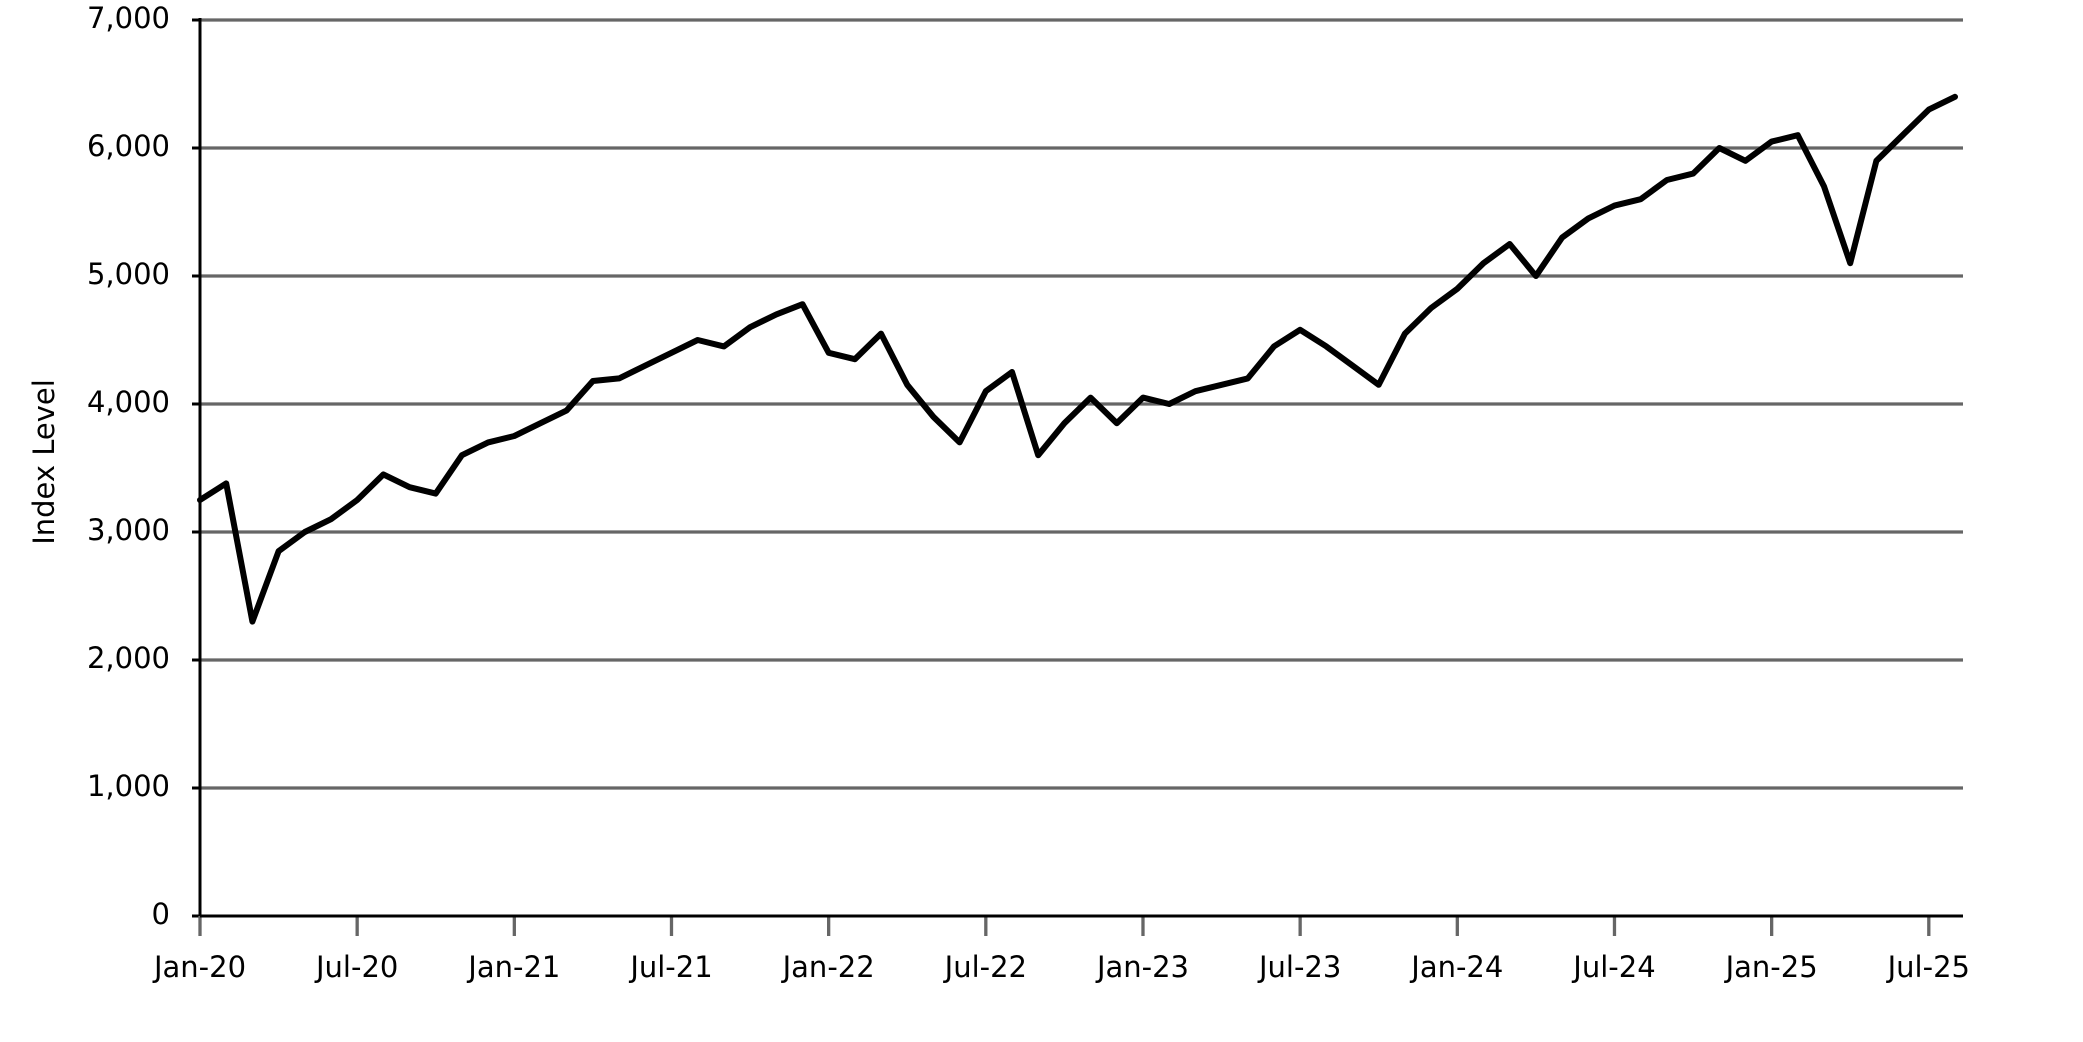 This screenshot has height=1042, width=2083. Describe the element at coordinates (1613, 967) in the screenshot. I see `x-tick-label: Jul-24` at that location.